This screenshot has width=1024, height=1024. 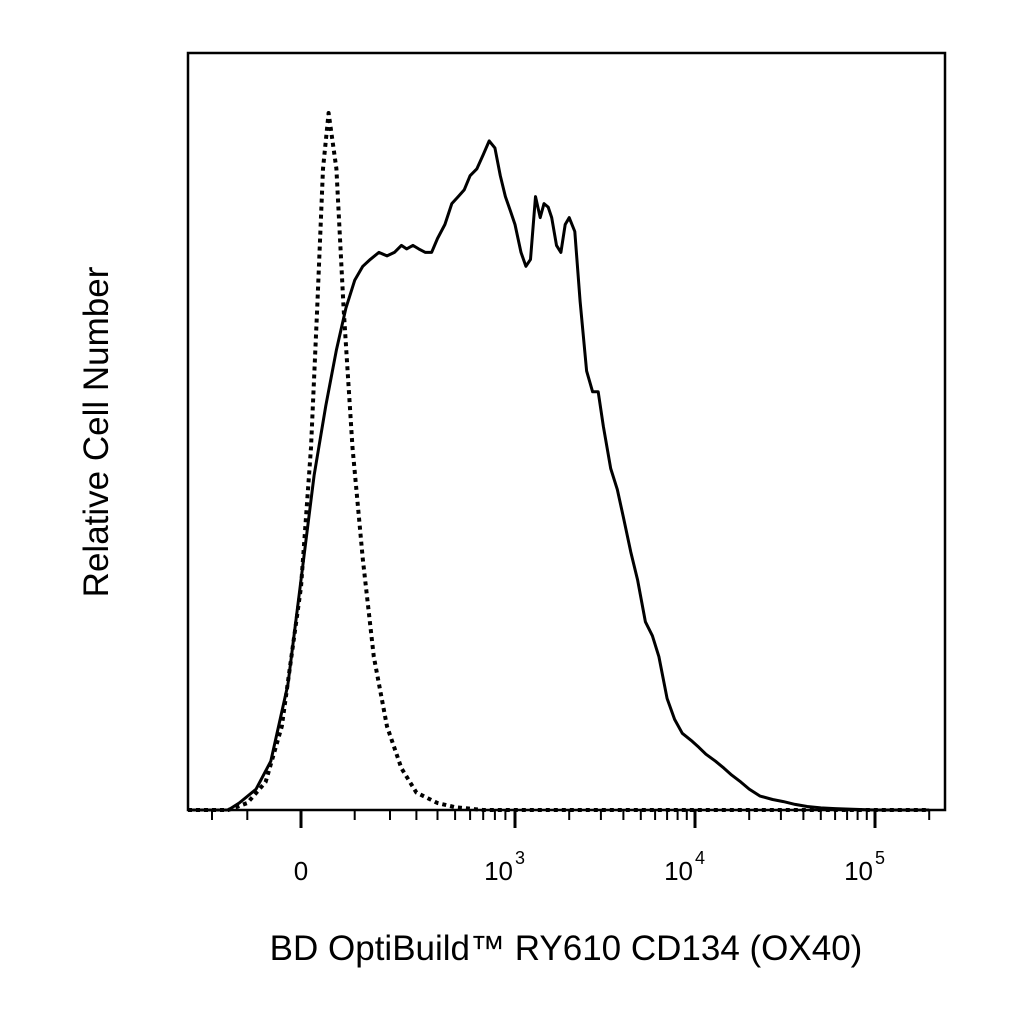 What do you see at coordinates (520, 858) in the screenshot?
I see `x-tick-exponent: 3` at bounding box center [520, 858].